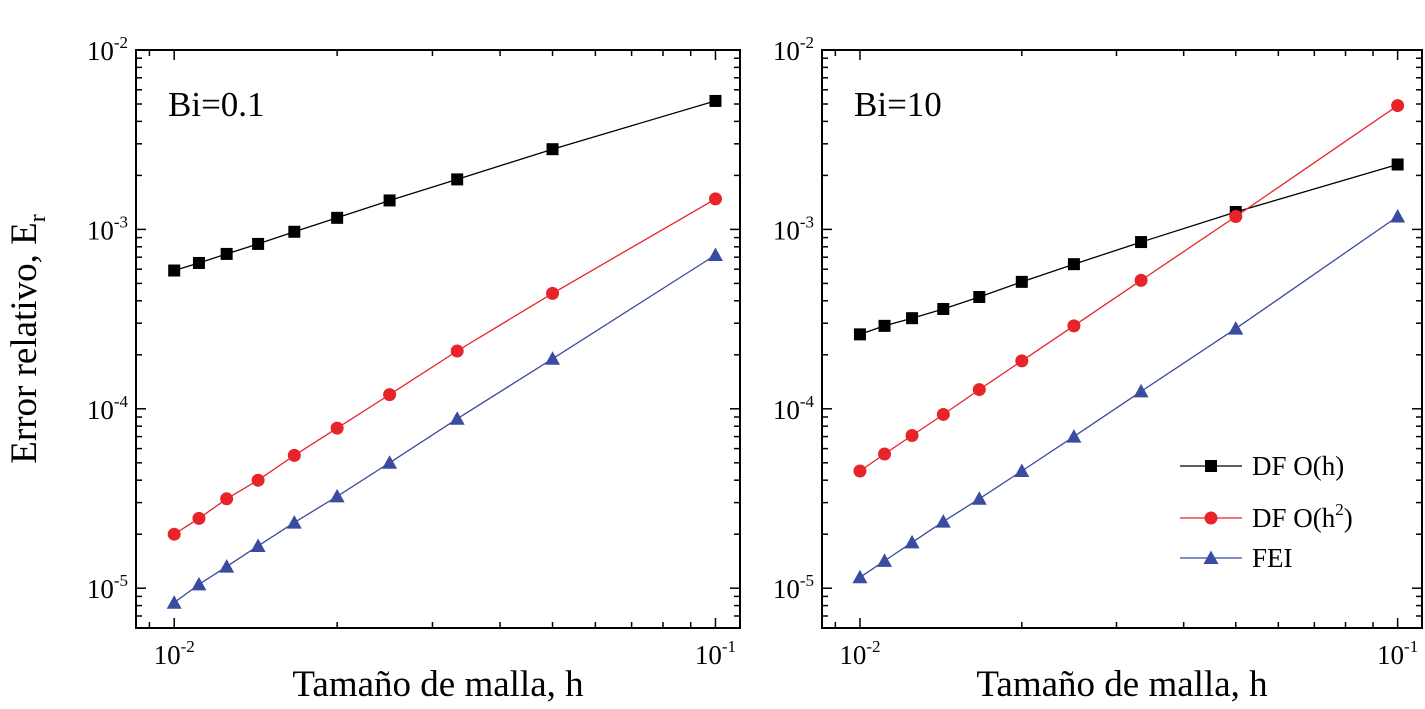 The height and width of the screenshot is (709, 1425). I want to click on legend-item: DF O(h), so click(1262, 466).